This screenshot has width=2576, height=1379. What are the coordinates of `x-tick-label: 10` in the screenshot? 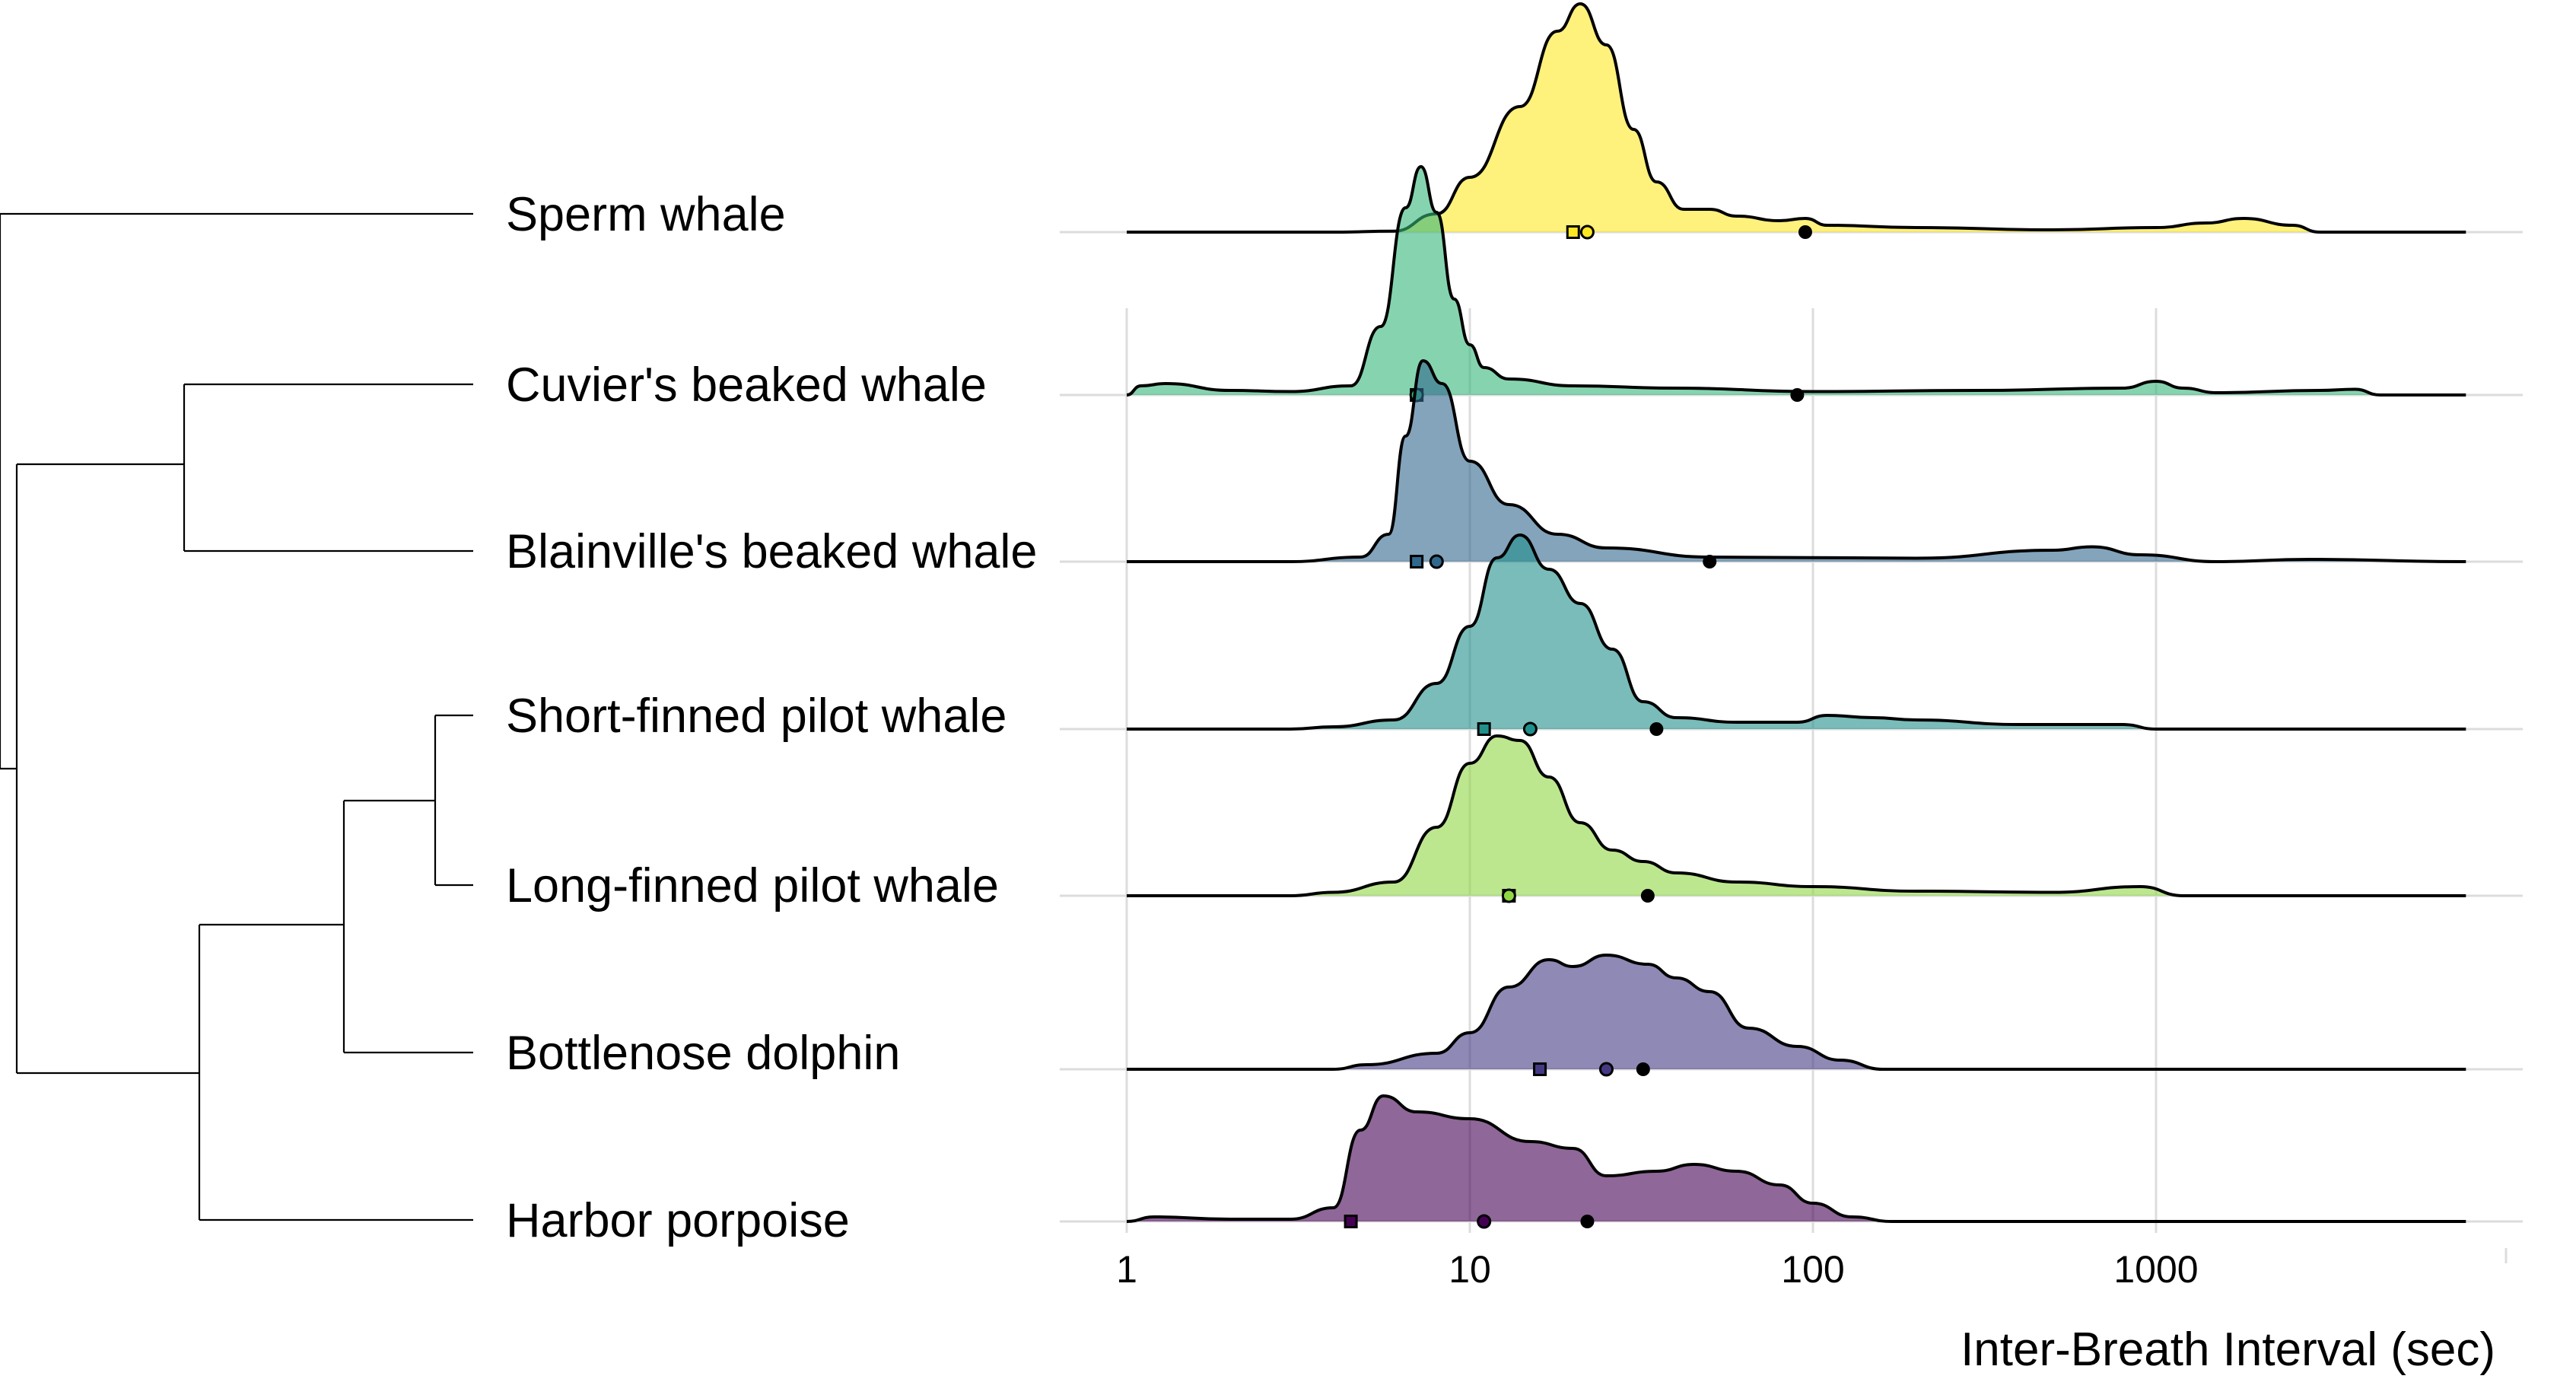 It's located at (1470, 1269).